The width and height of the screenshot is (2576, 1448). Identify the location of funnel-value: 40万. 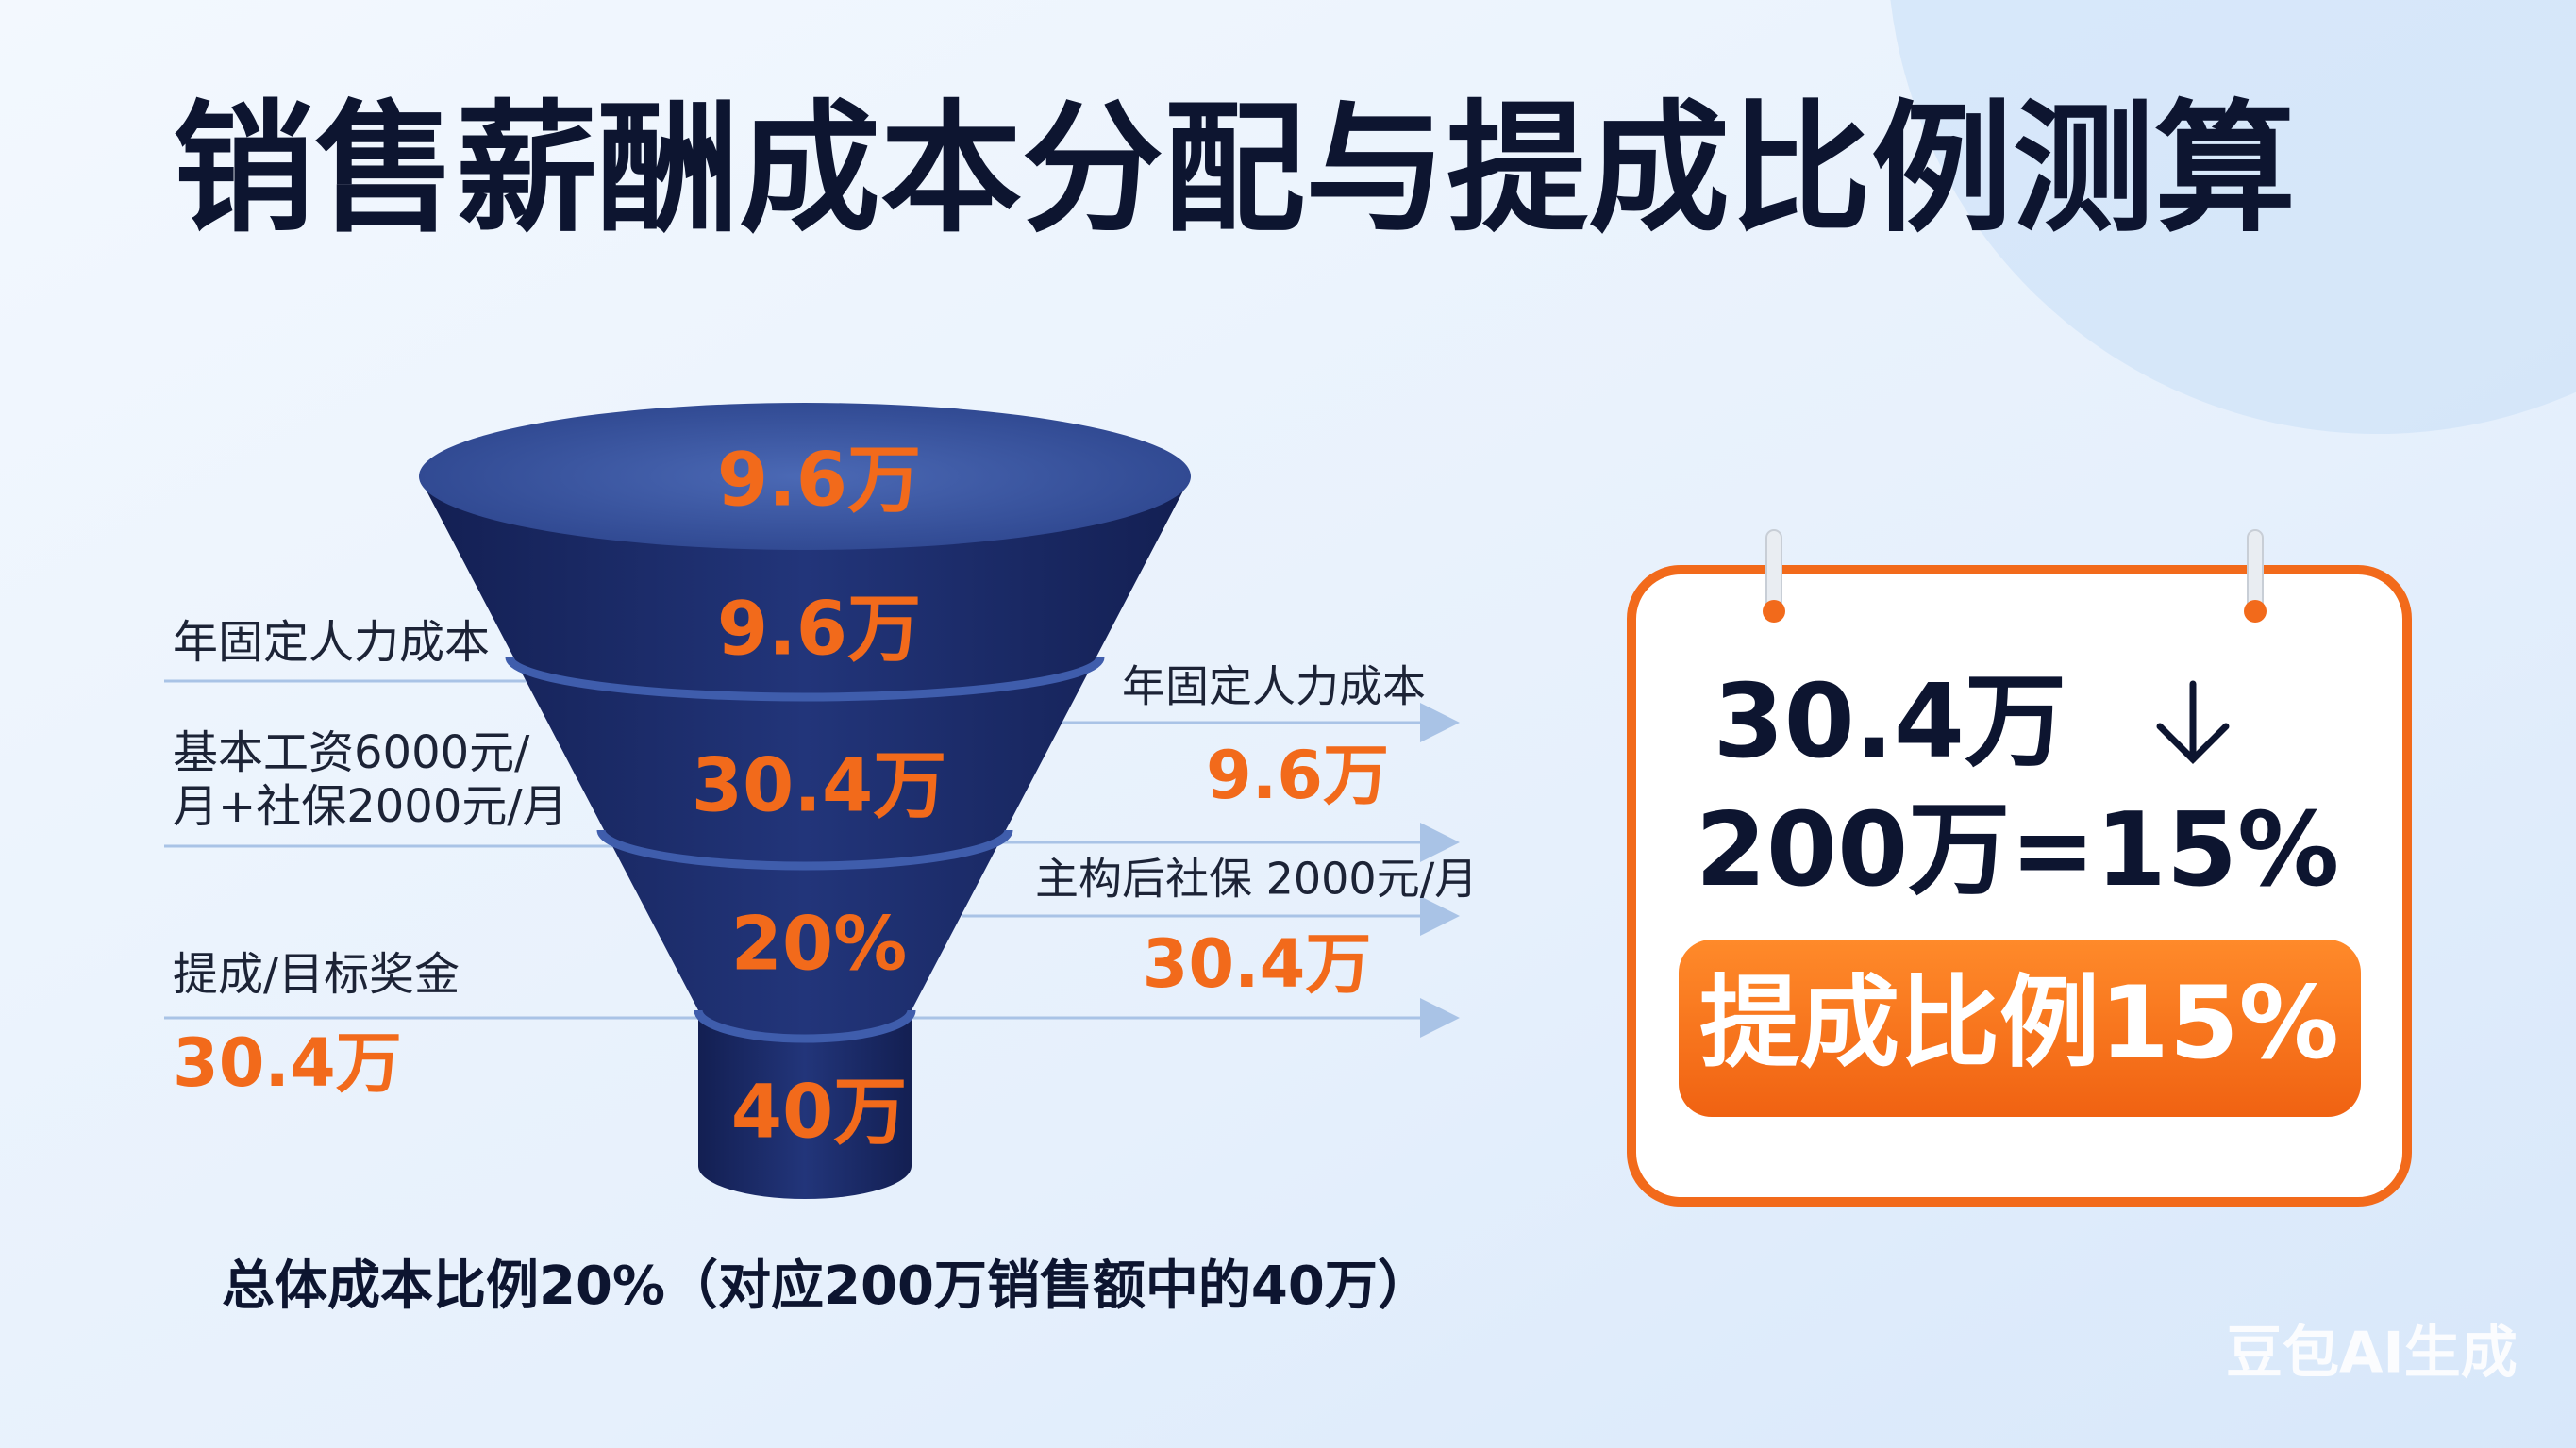
(819, 1112).